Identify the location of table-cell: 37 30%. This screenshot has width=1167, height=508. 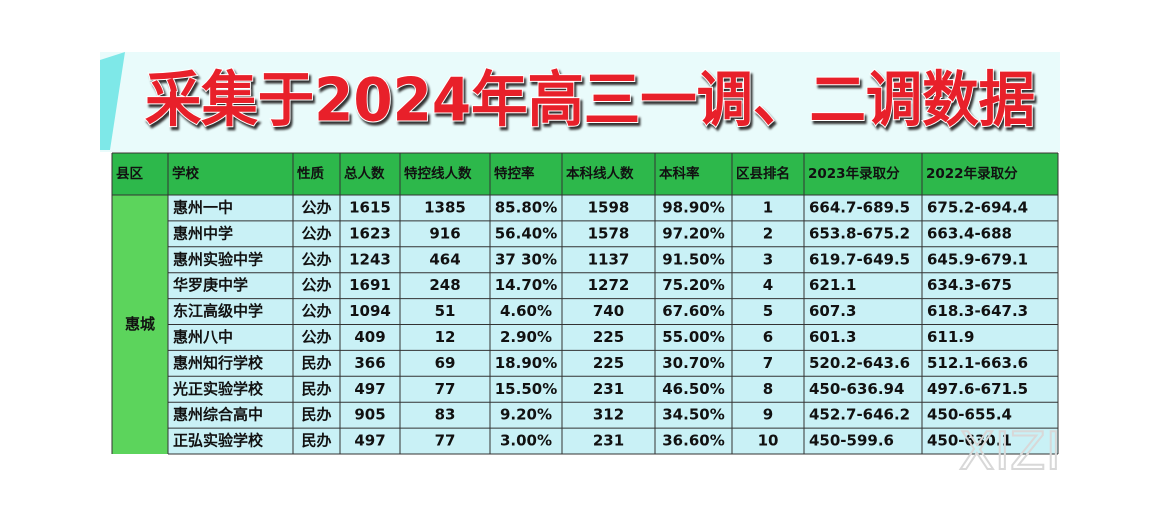
(526, 259).